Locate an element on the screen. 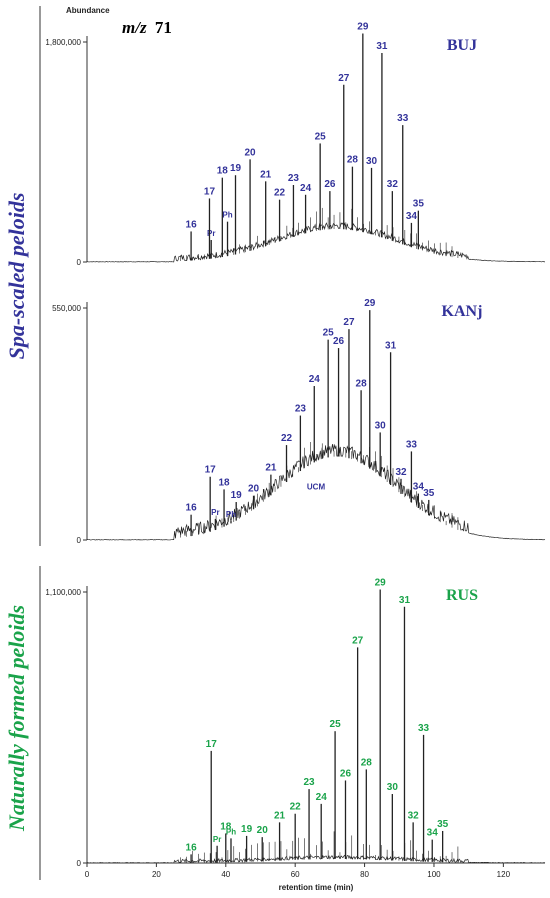  mz-label: m/z 71 is located at coordinates (147, 27).